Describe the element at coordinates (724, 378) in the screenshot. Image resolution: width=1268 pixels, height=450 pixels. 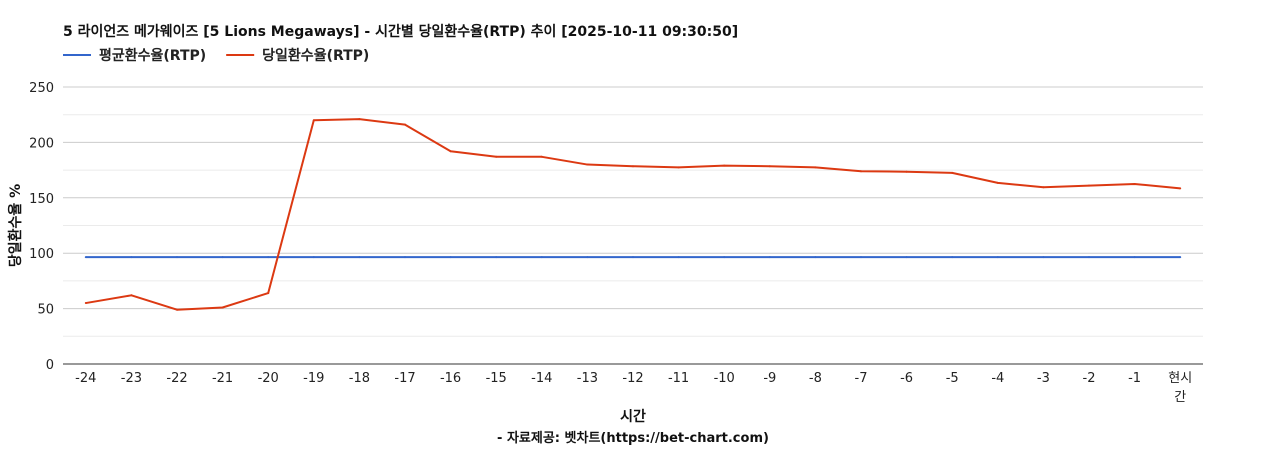
I see `x-tick-label: -10` at that location.